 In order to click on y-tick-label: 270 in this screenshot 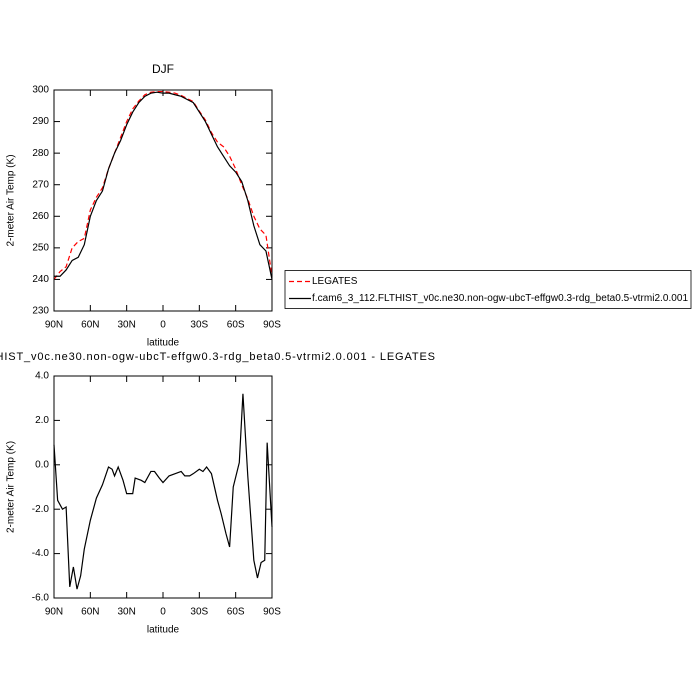, I will do `click(40, 184)`.